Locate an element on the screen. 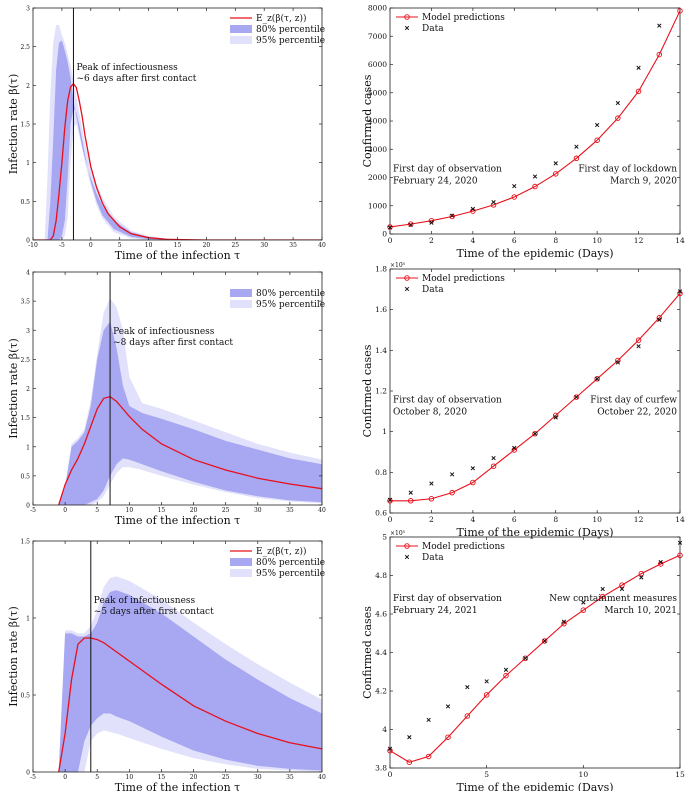 The width and height of the screenshot is (694, 791). observation-start-annotation: February 24, 2020 is located at coordinates (435, 181).